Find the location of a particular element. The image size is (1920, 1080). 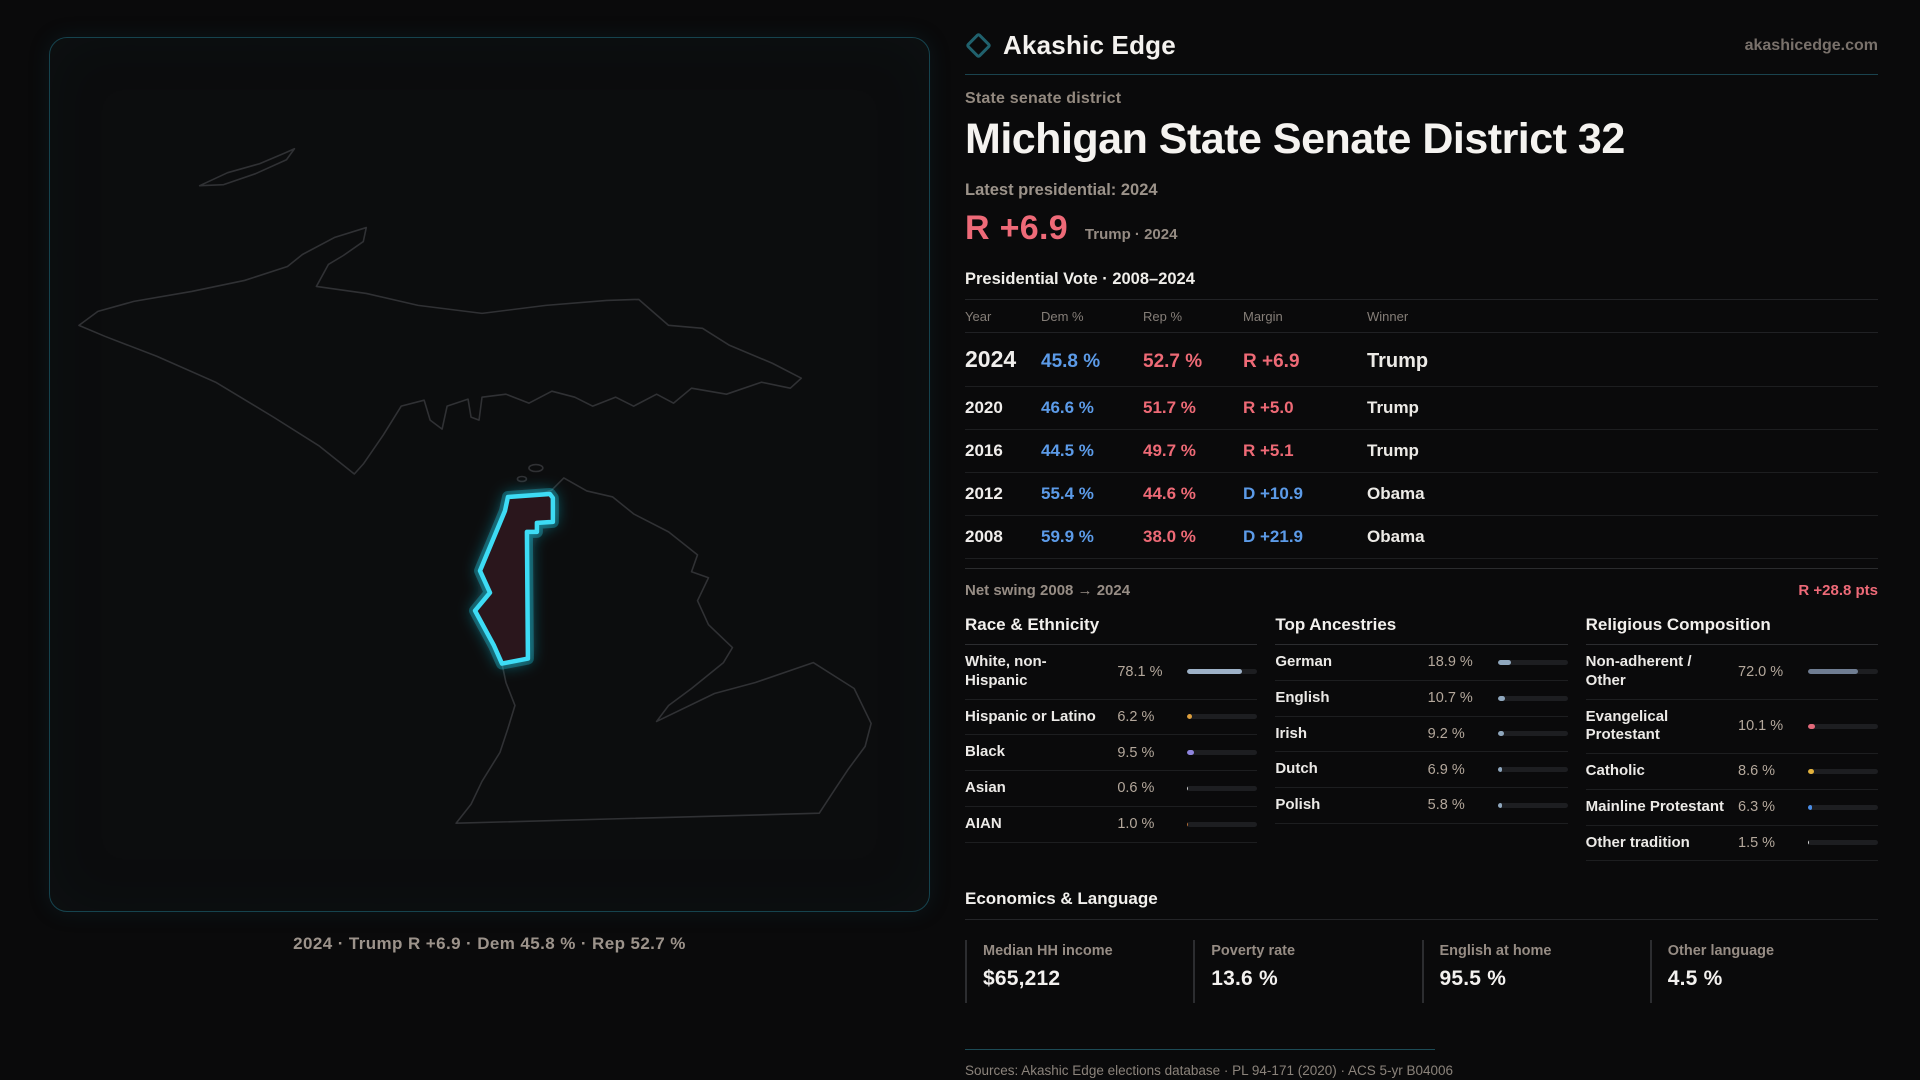

brand-header: Akashic Edge akashicedge.com is located at coordinates (1421, 45).